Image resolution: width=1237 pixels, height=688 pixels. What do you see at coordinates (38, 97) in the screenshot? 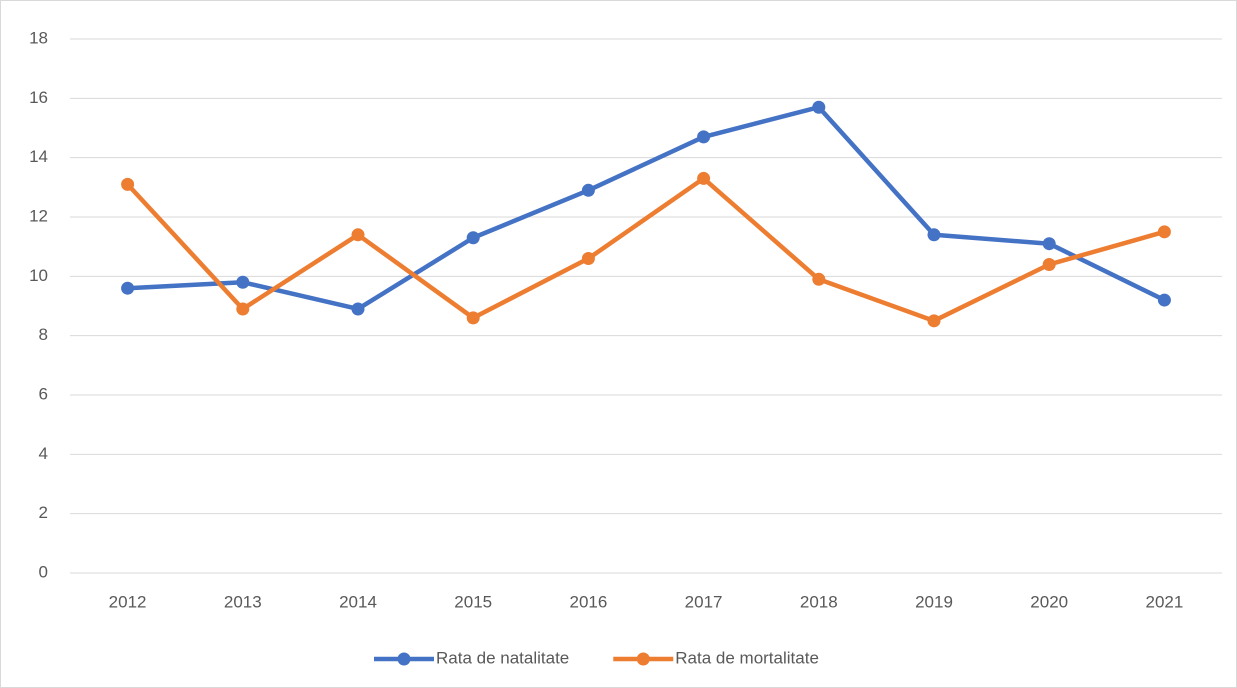
I see `y-tick-label: 16` at bounding box center [38, 97].